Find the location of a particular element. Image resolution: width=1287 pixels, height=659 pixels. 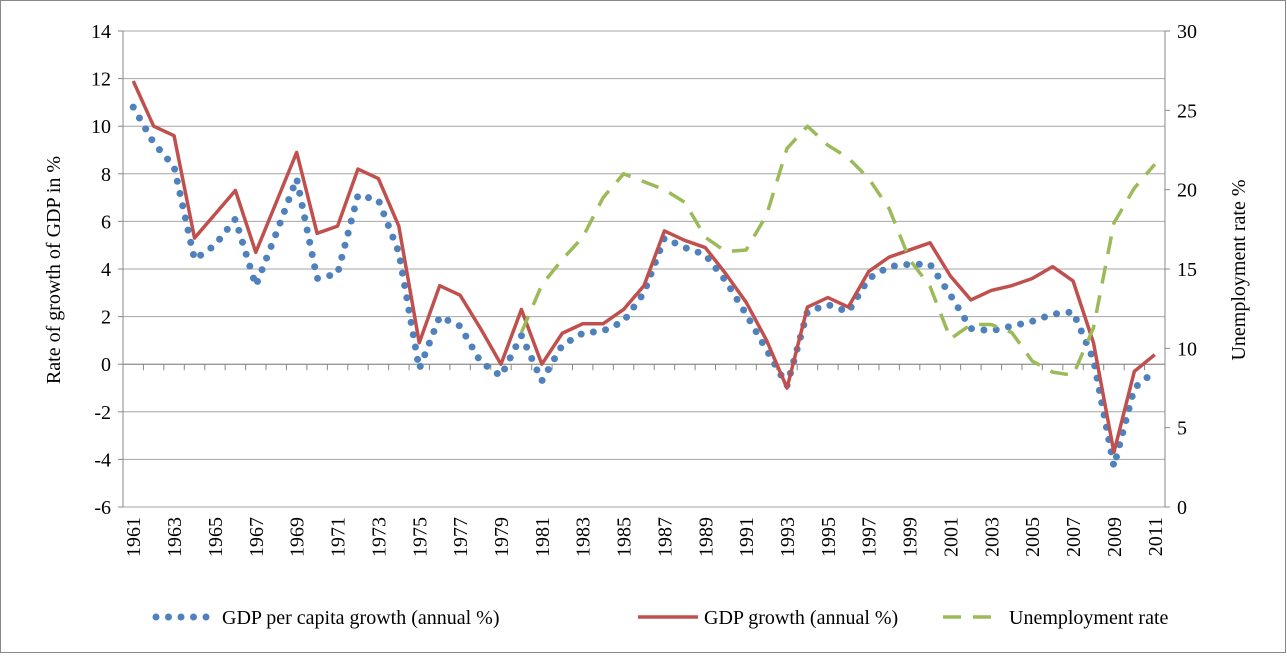

y2-tick-label: 30 is located at coordinates (1187, 32).